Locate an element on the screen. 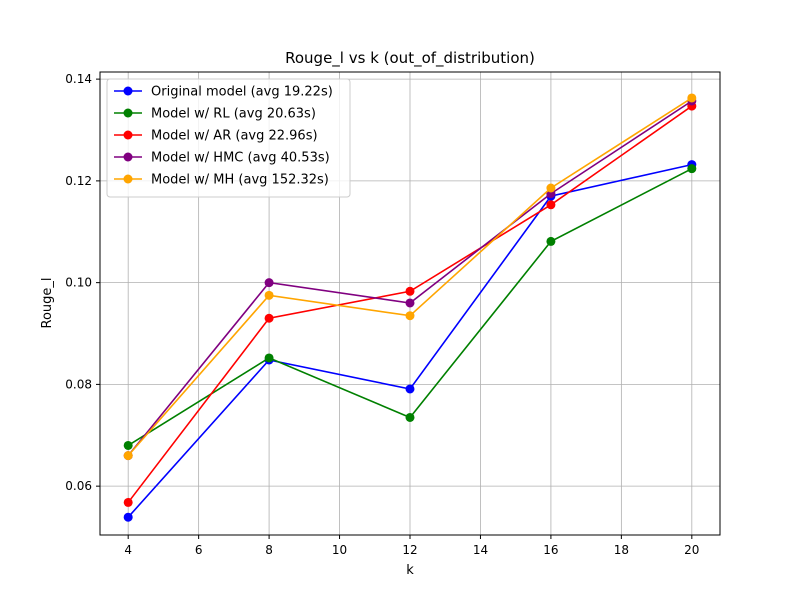 The height and width of the screenshot is (600, 800). x-tick-label: 12 is located at coordinates (409, 550).